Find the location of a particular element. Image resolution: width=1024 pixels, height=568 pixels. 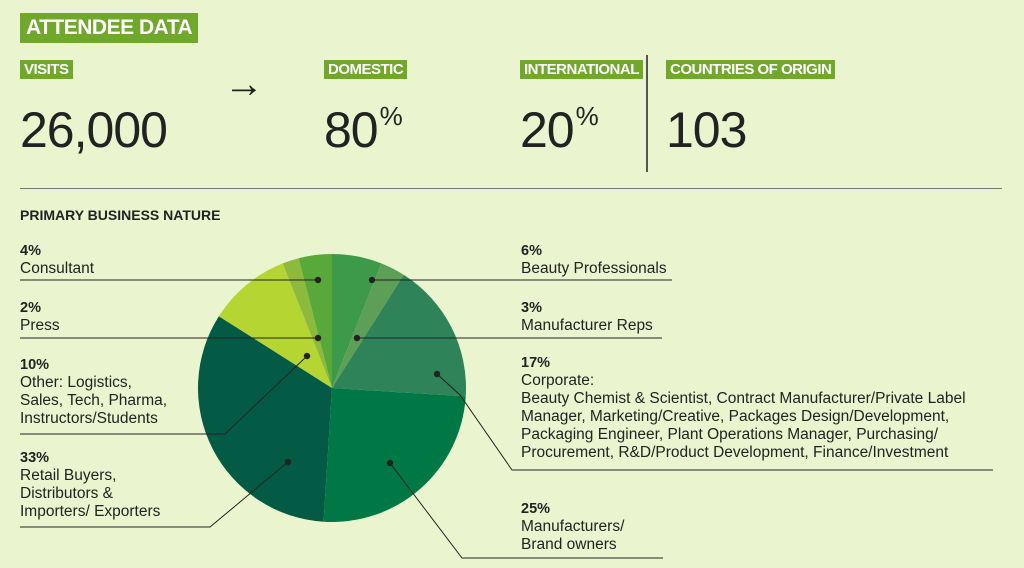

domestic-number: 80 is located at coordinates (351, 130).